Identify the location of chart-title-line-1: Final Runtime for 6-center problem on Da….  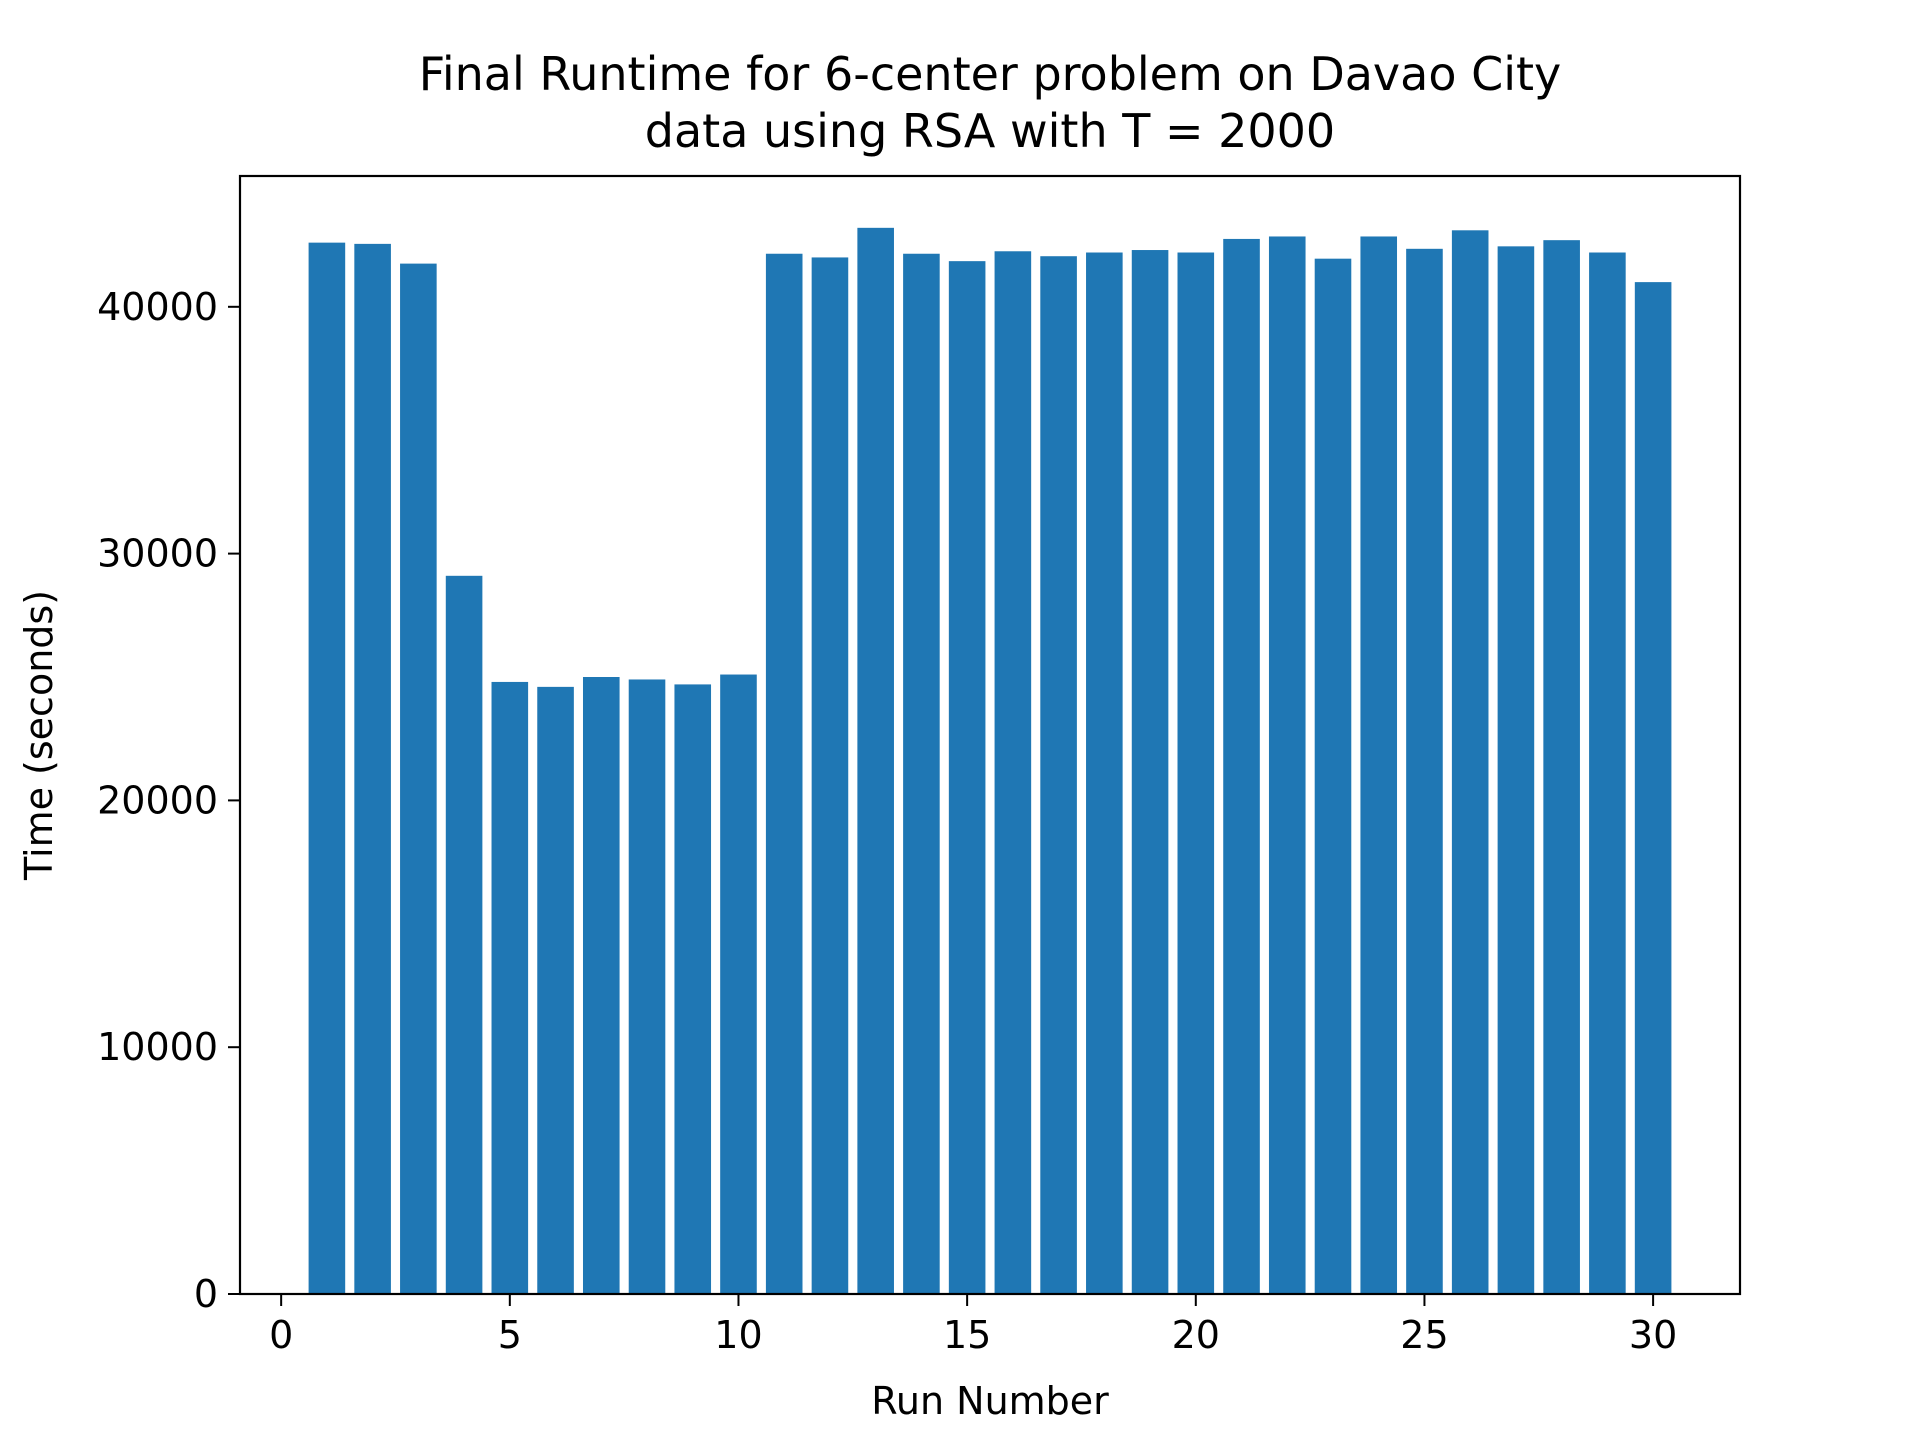
(990, 74).